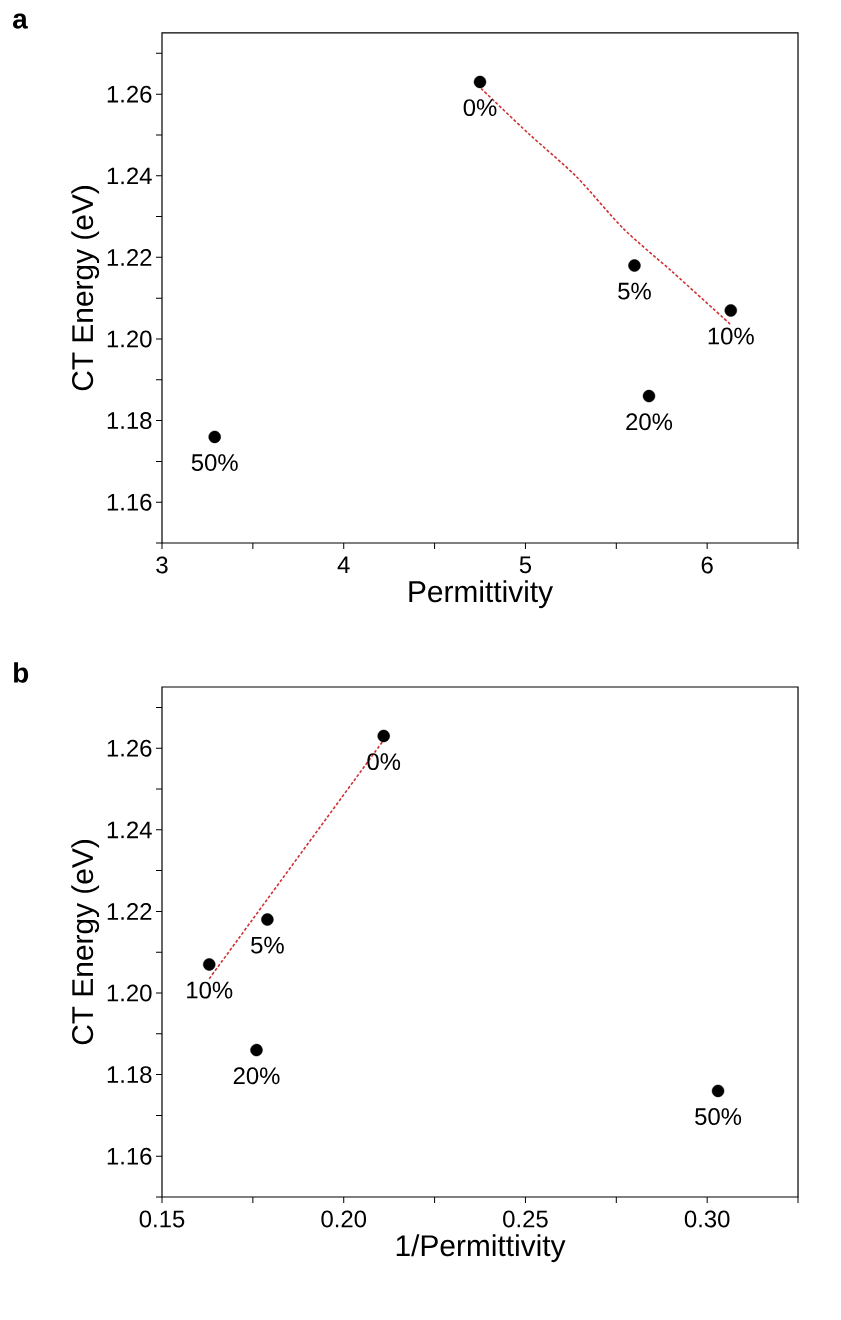 This screenshot has height=1320, width=841. Describe the element at coordinates (20, 21) in the screenshot. I see `chart-title: a` at that location.